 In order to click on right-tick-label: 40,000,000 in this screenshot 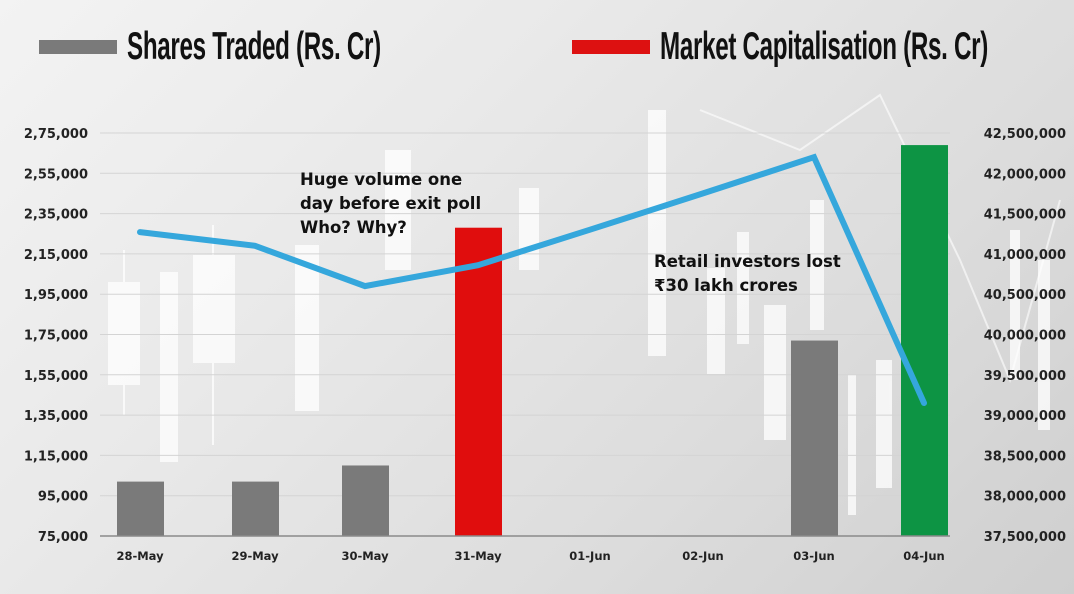, I will do `click(1025, 336)`.